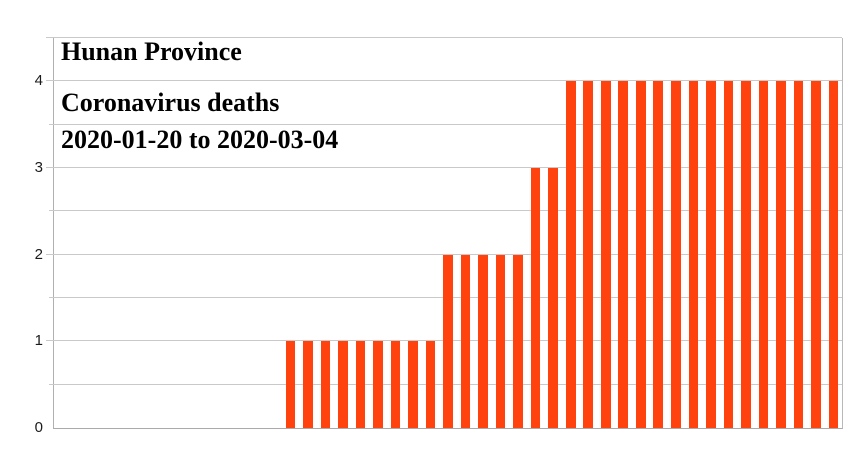 The height and width of the screenshot is (455, 863). I want to click on y-axis-tick-label: 3, so click(38, 167).